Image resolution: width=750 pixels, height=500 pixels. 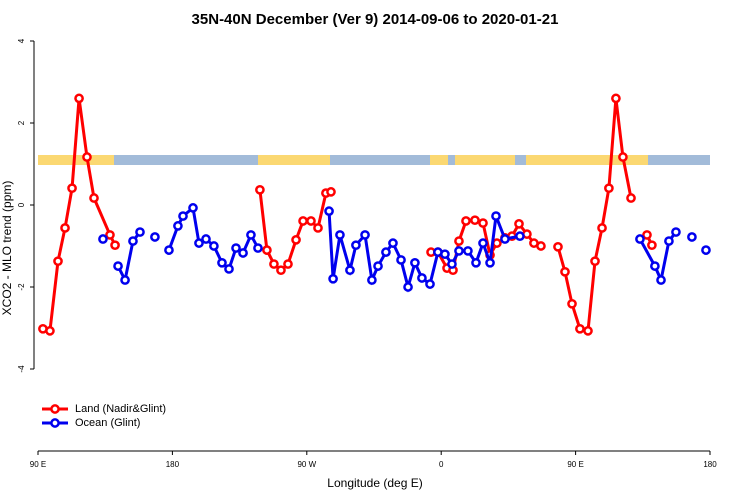 What do you see at coordinates (306, 464) in the screenshot?
I see `x-tick-label: 90 W` at bounding box center [306, 464].